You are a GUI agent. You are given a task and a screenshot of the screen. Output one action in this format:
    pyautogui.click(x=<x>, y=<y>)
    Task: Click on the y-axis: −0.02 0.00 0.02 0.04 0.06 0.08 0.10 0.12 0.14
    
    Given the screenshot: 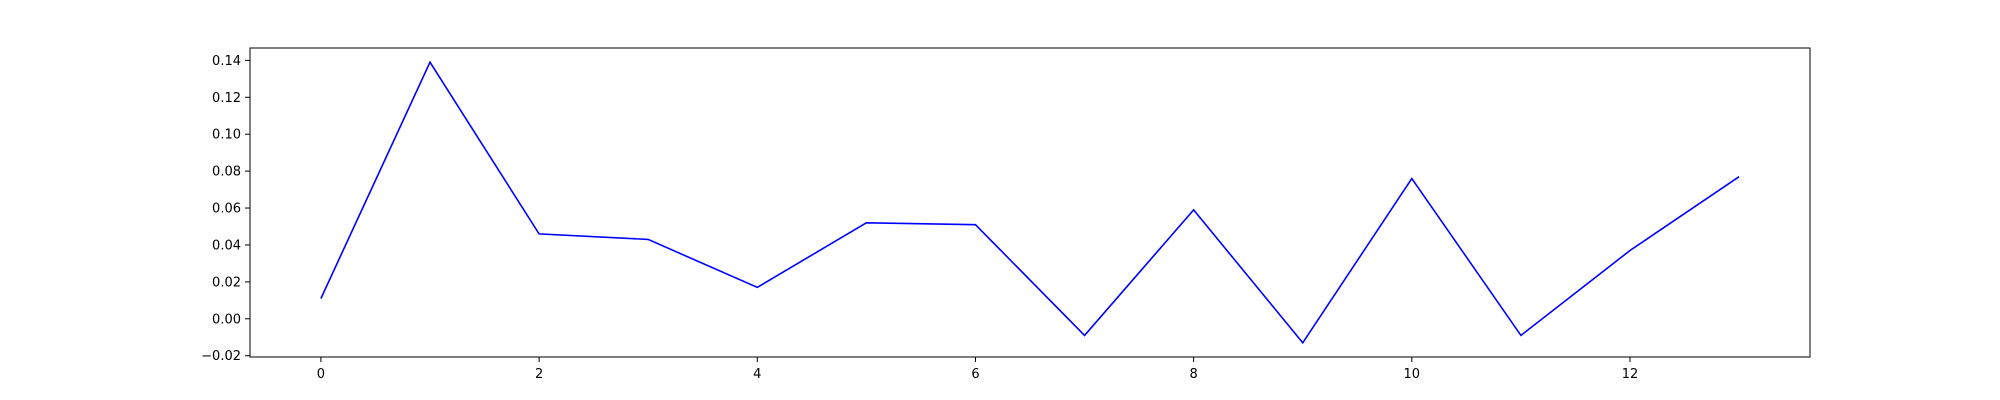 What is the action you would take?
    pyautogui.click(x=225, y=209)
    